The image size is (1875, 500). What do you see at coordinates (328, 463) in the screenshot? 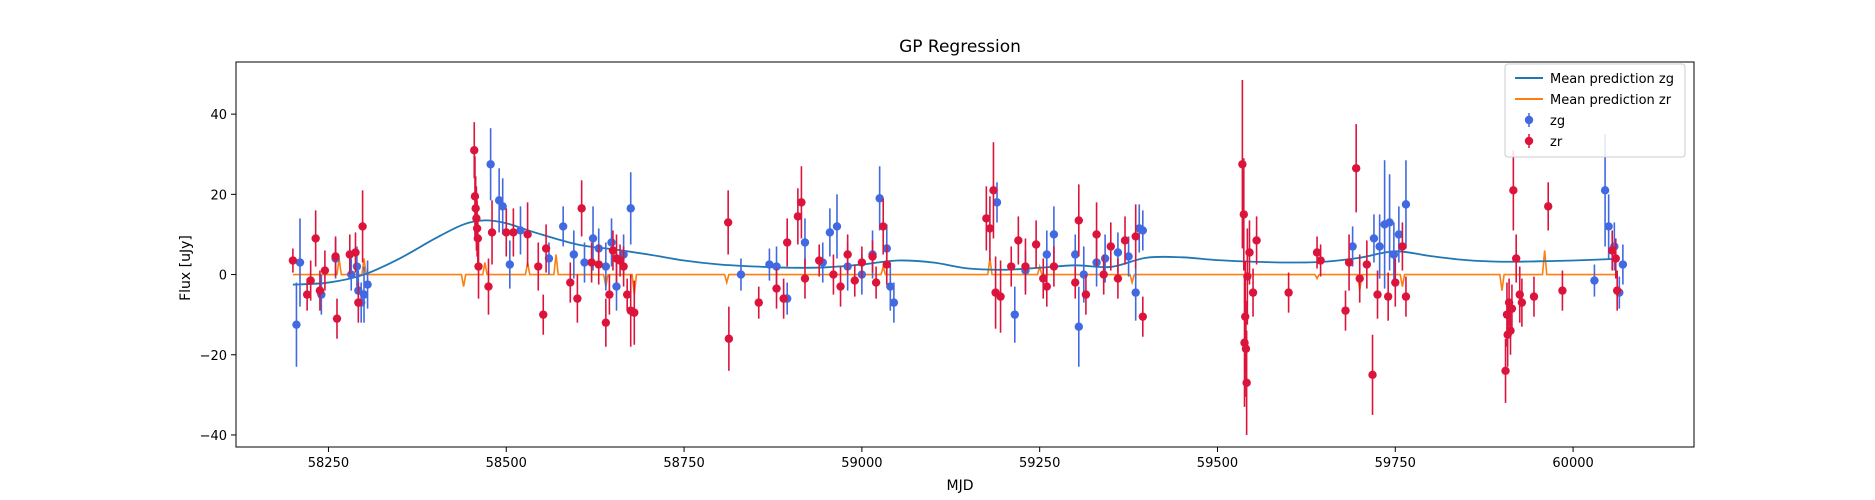
I see `x-tick-label-58250: 58250` at bounding box center [328, 463].